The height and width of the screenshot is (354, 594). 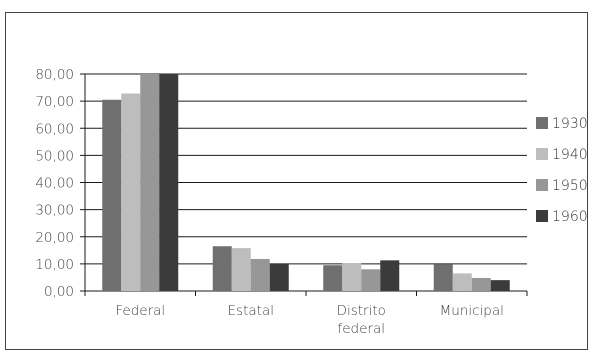 I want to click on x-tick-label: federal, so click(x=361, y=329).